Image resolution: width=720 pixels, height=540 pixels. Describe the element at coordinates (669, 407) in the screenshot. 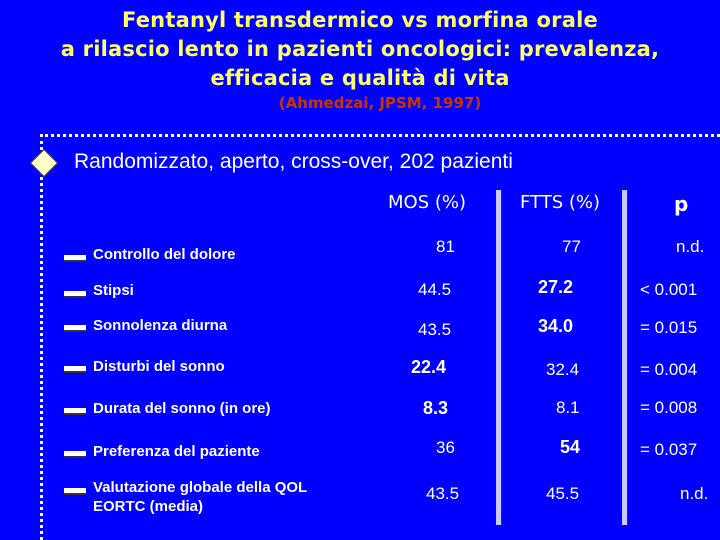

I see `p-value: = 0.008` at that location.